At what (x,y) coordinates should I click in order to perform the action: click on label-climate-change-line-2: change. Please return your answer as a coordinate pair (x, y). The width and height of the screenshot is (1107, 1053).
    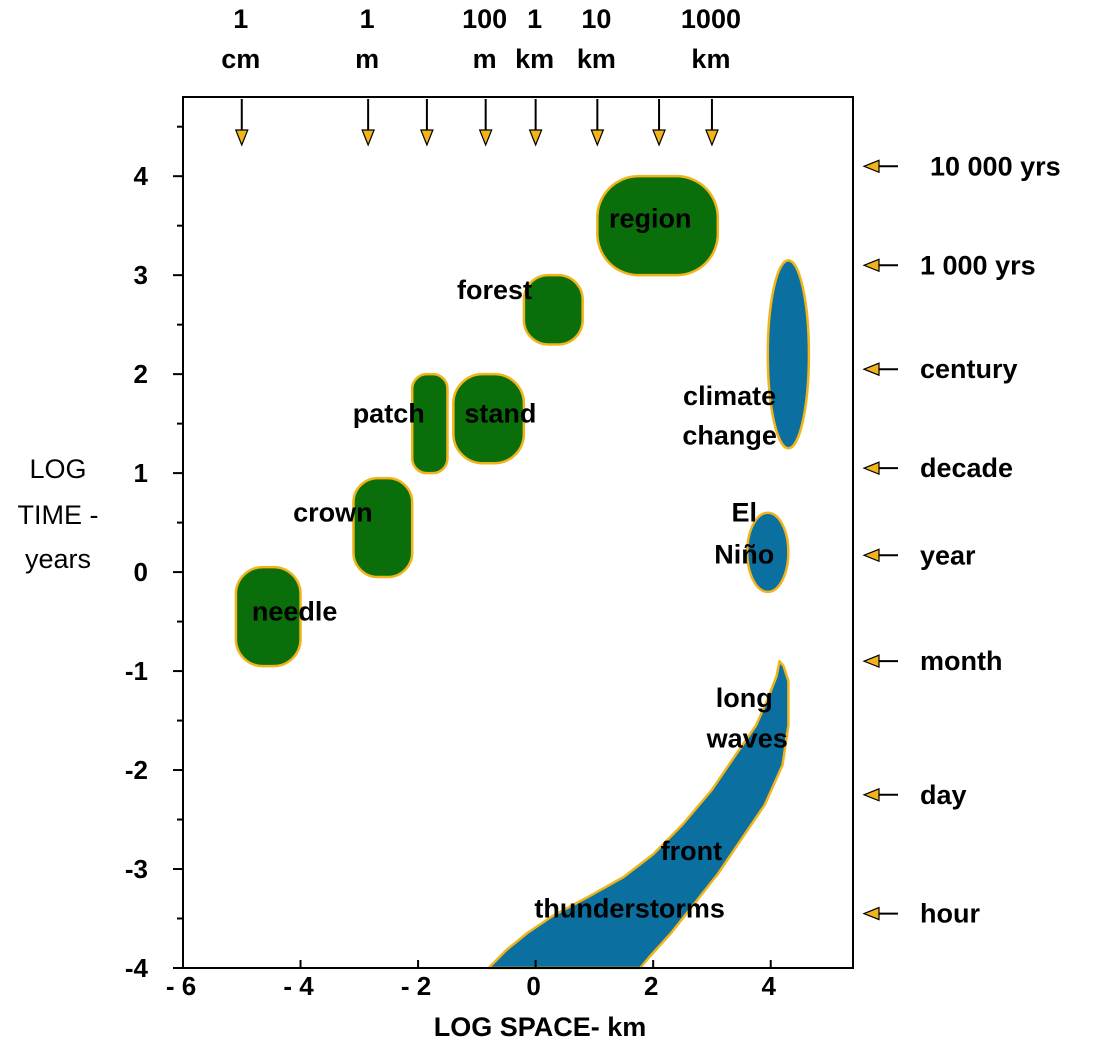
    Looking at the image, I should click on (729, 436).